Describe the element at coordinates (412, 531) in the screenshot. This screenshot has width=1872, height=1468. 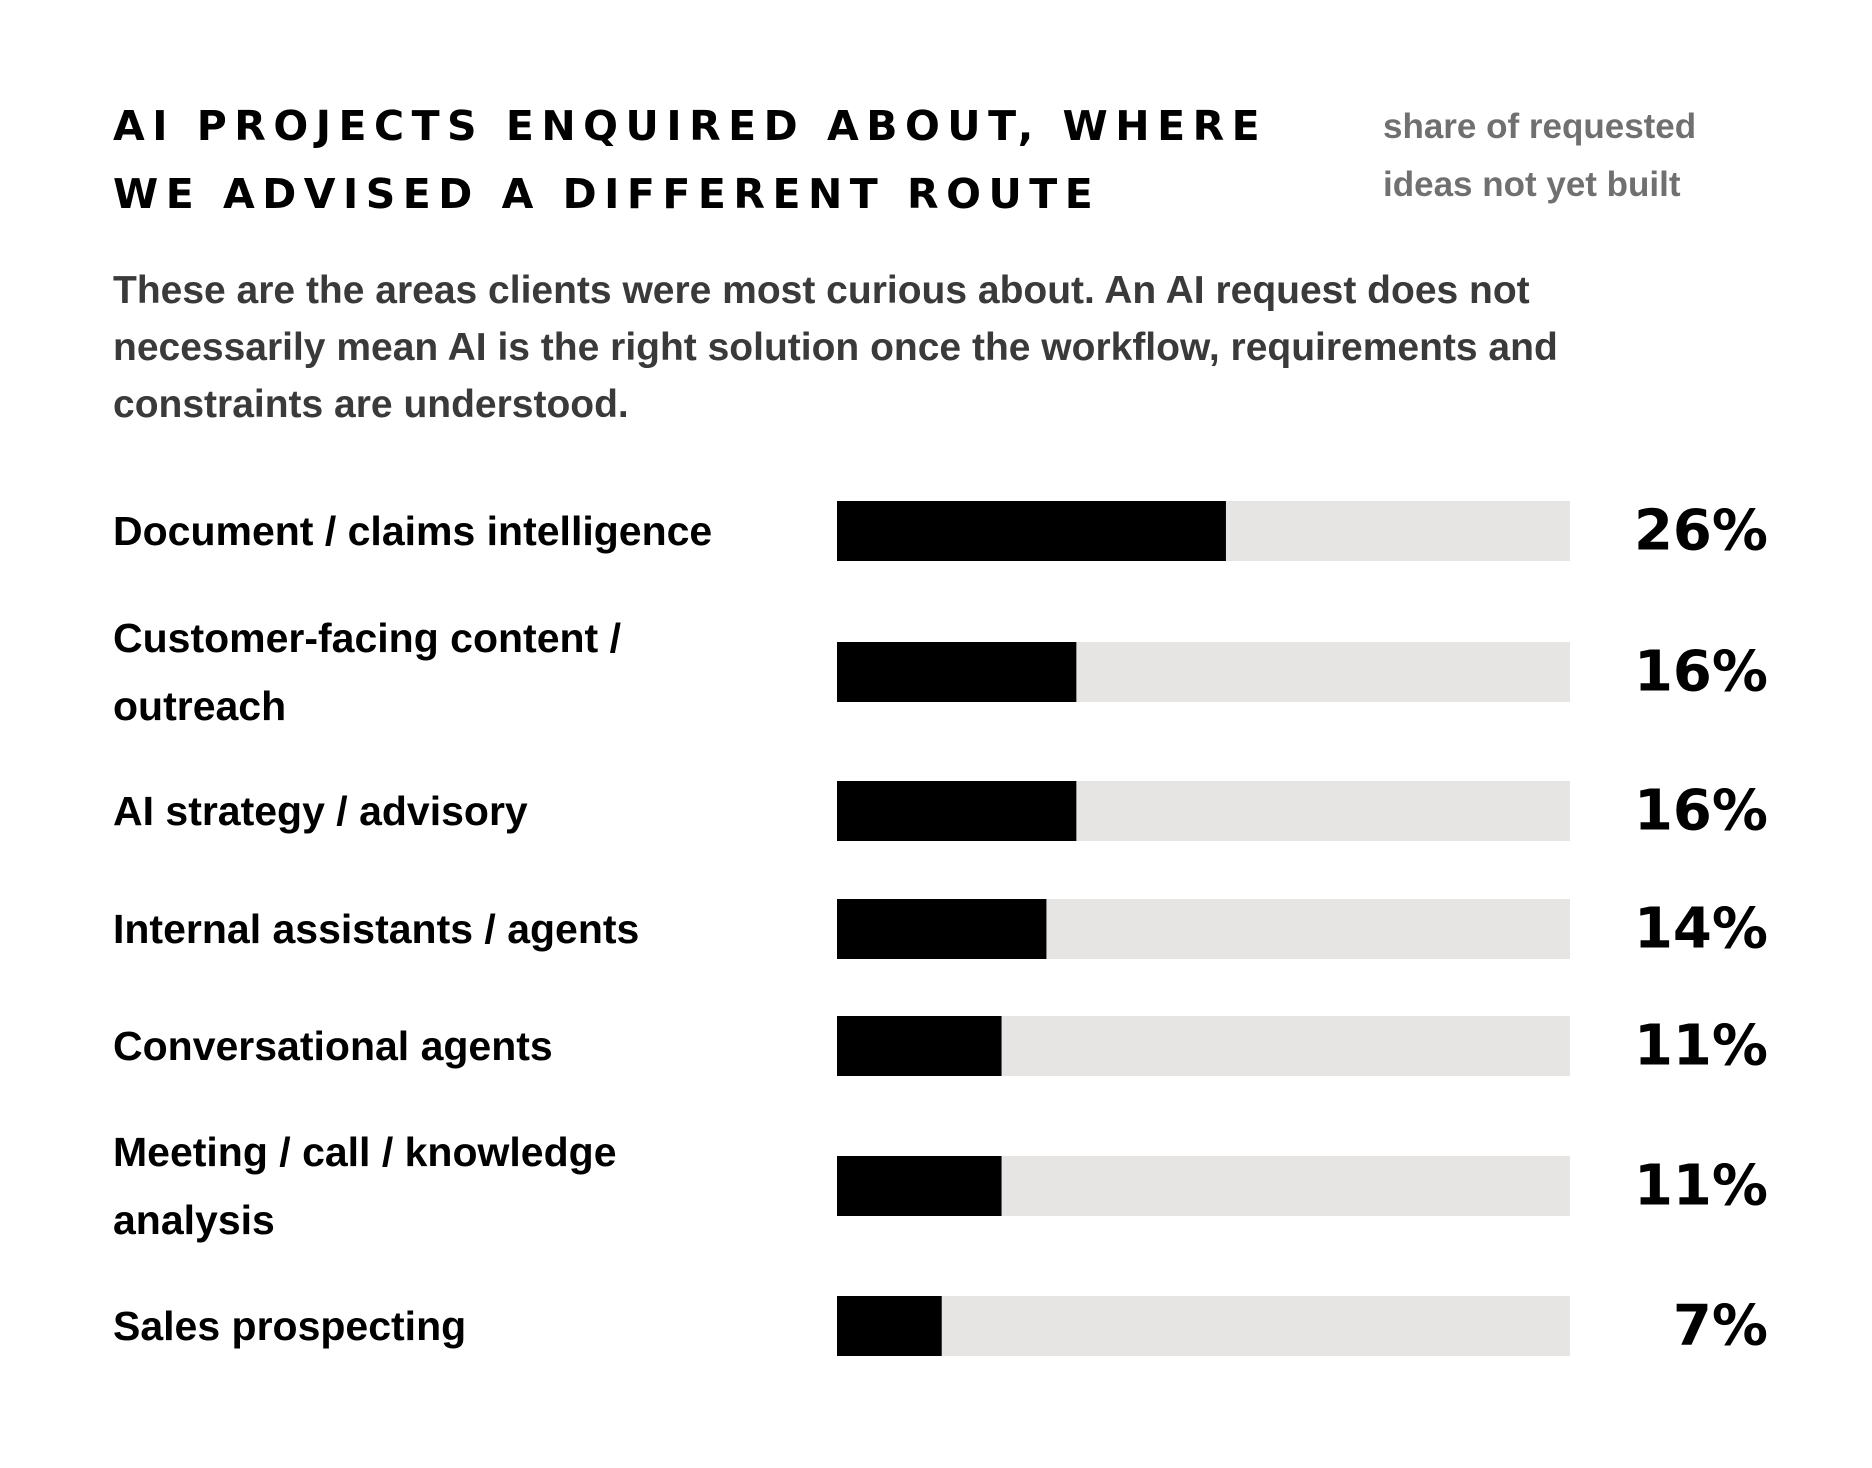
I see `category-label: Document / claims intelligence` at that location.